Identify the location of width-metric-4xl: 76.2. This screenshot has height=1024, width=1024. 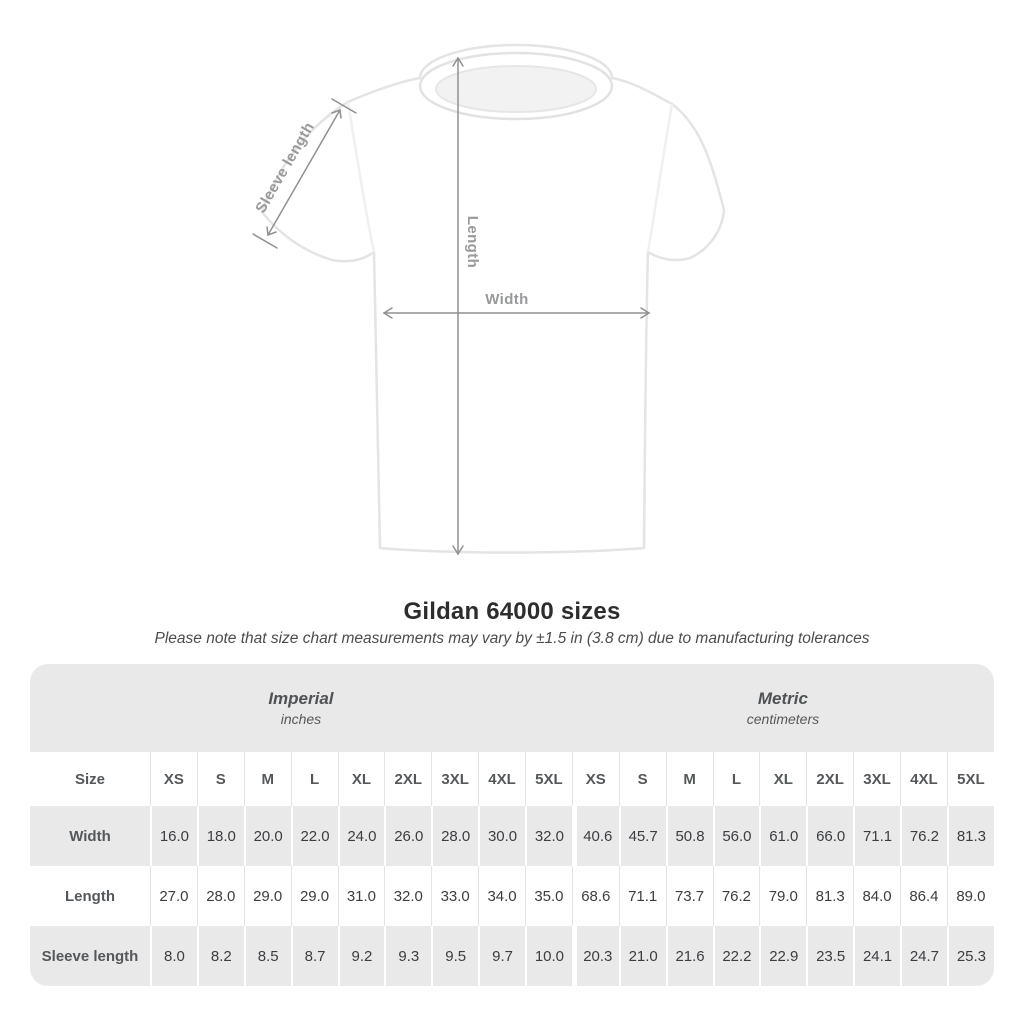
(923, 836).